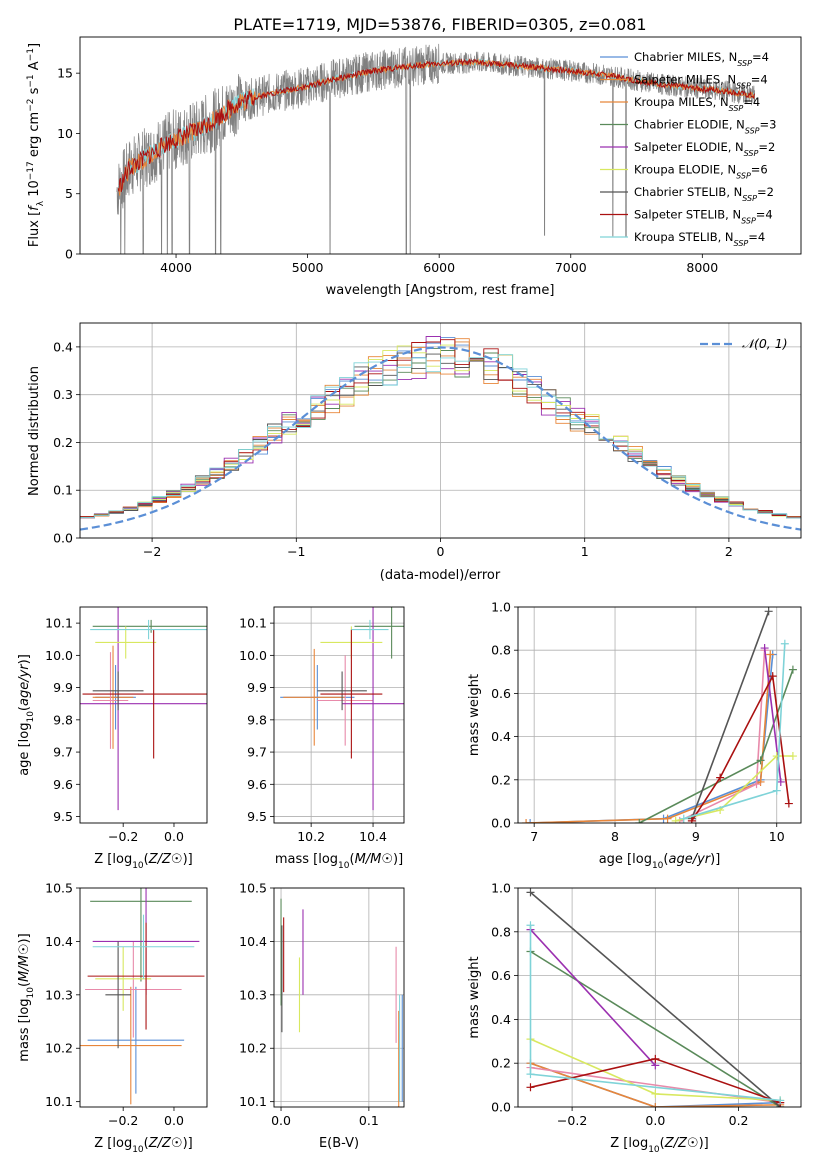  Describe the element at coordinates (143, 1145) in the screenshot. I see `x-axis-label: Z [log10(Z/Z☉)]` at that location.